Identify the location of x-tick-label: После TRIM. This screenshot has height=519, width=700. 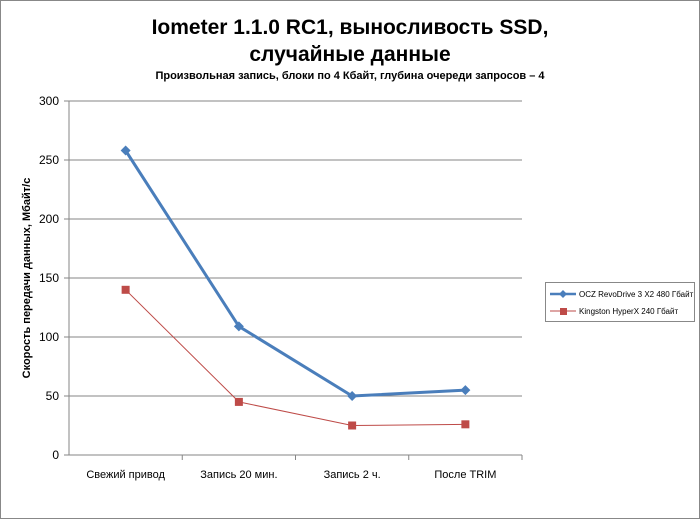
(465, 475).